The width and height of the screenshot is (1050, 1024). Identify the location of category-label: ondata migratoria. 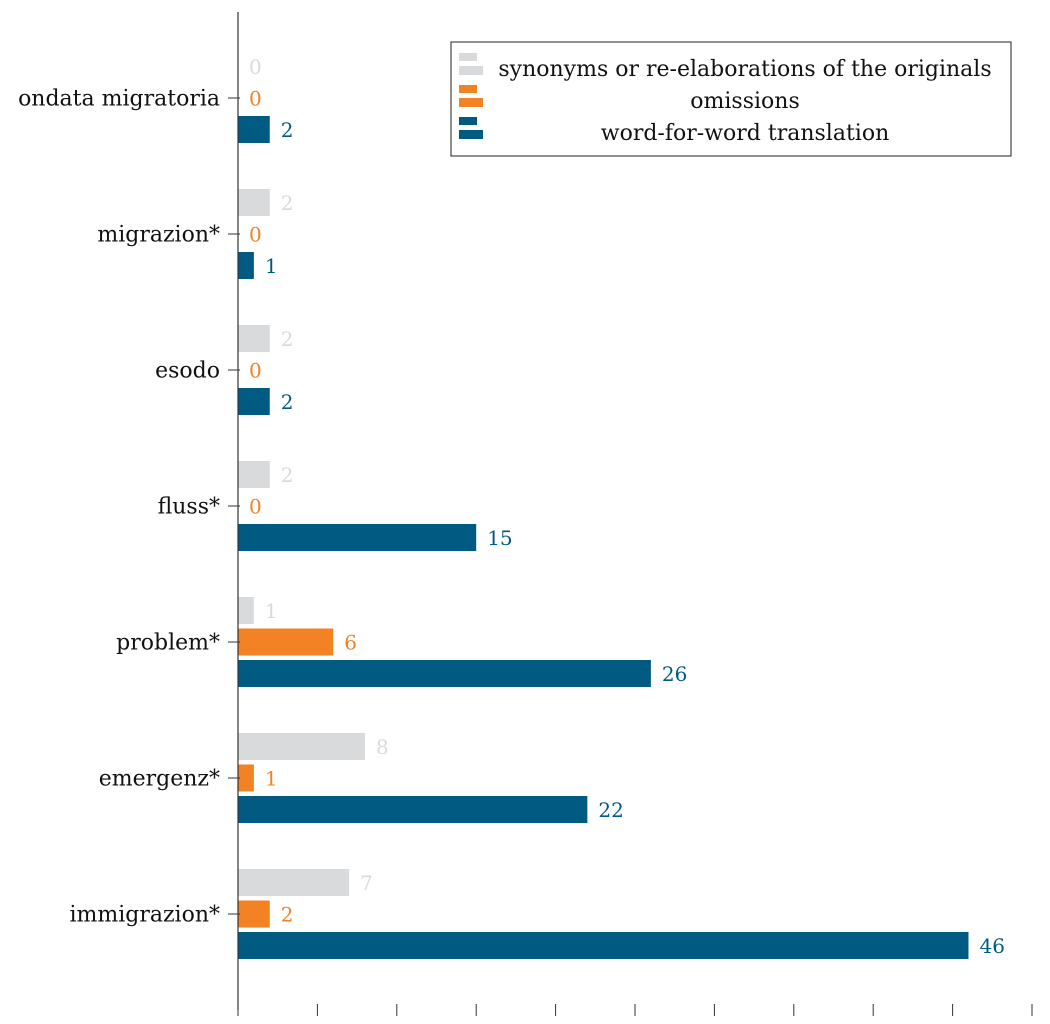
(119, 99).